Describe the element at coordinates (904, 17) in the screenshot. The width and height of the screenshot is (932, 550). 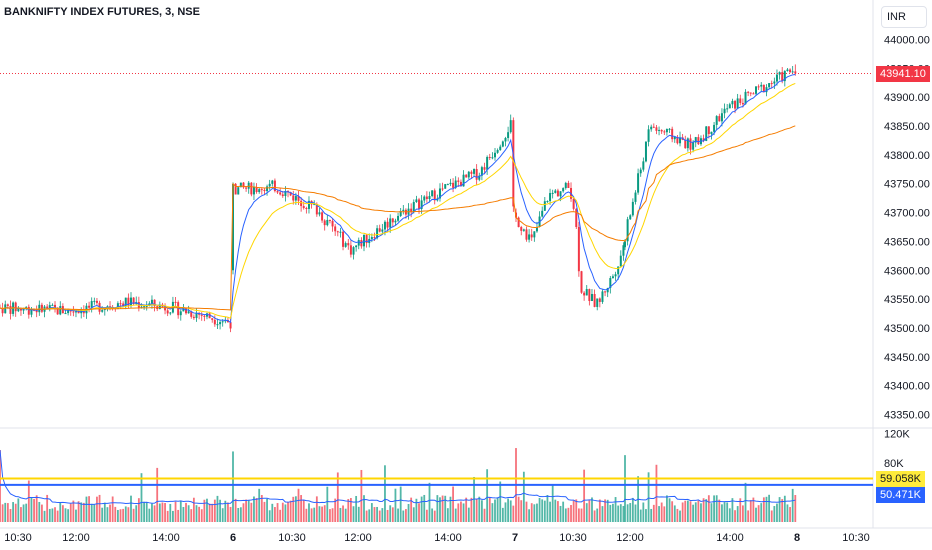
I see `currency-button: INR` at that location.